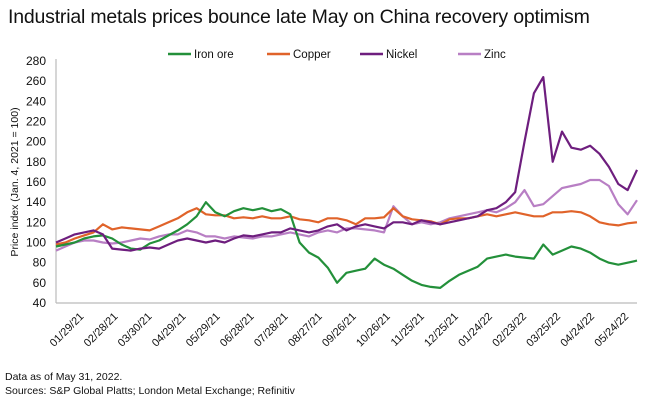  What do you see at coordinates (214, 55) in the screenshot?
I see `legend-label-iron-ore: Iron ore` at bounding box center [214, 55].